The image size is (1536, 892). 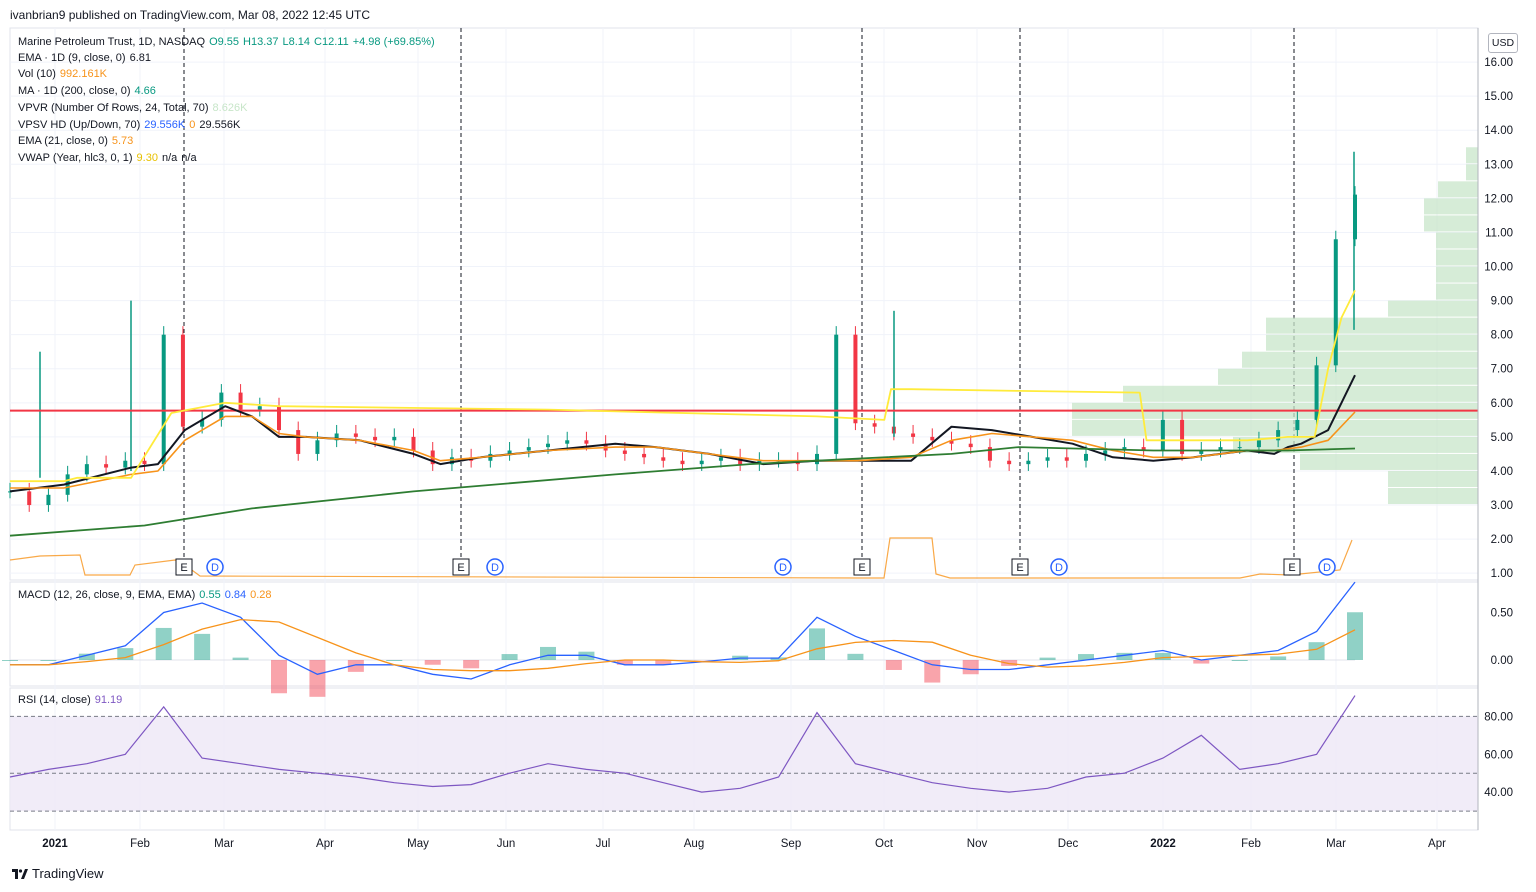 I want to click on volume-line, so click(x=681, y=558).